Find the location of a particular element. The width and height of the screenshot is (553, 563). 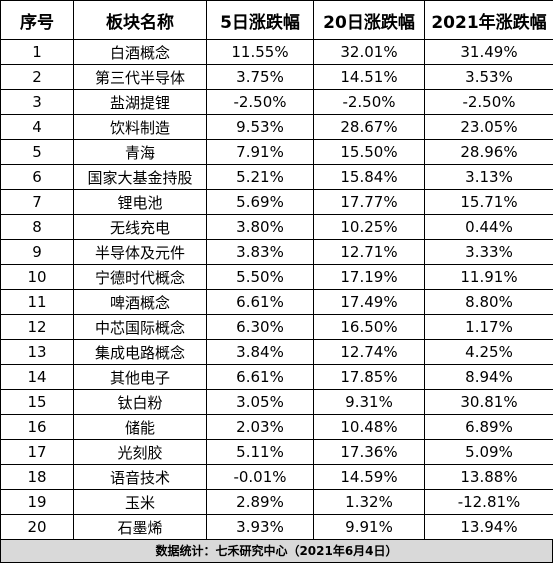

cell-20day-change: 17.36% is located at coordinates (369, 452).